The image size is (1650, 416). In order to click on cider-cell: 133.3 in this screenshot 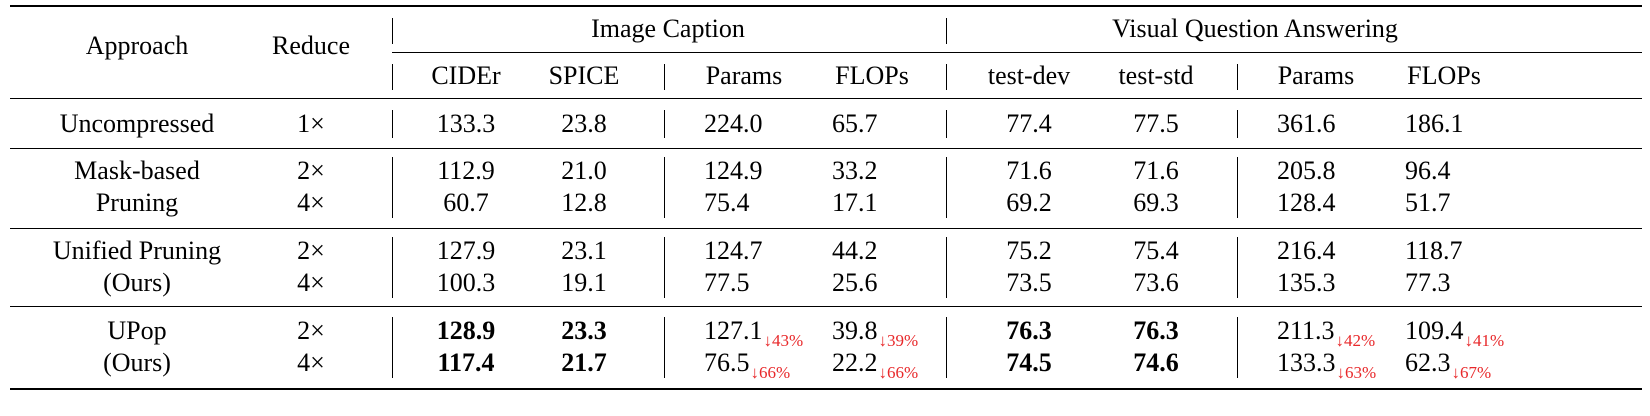, I will do `click(466, 123)`.